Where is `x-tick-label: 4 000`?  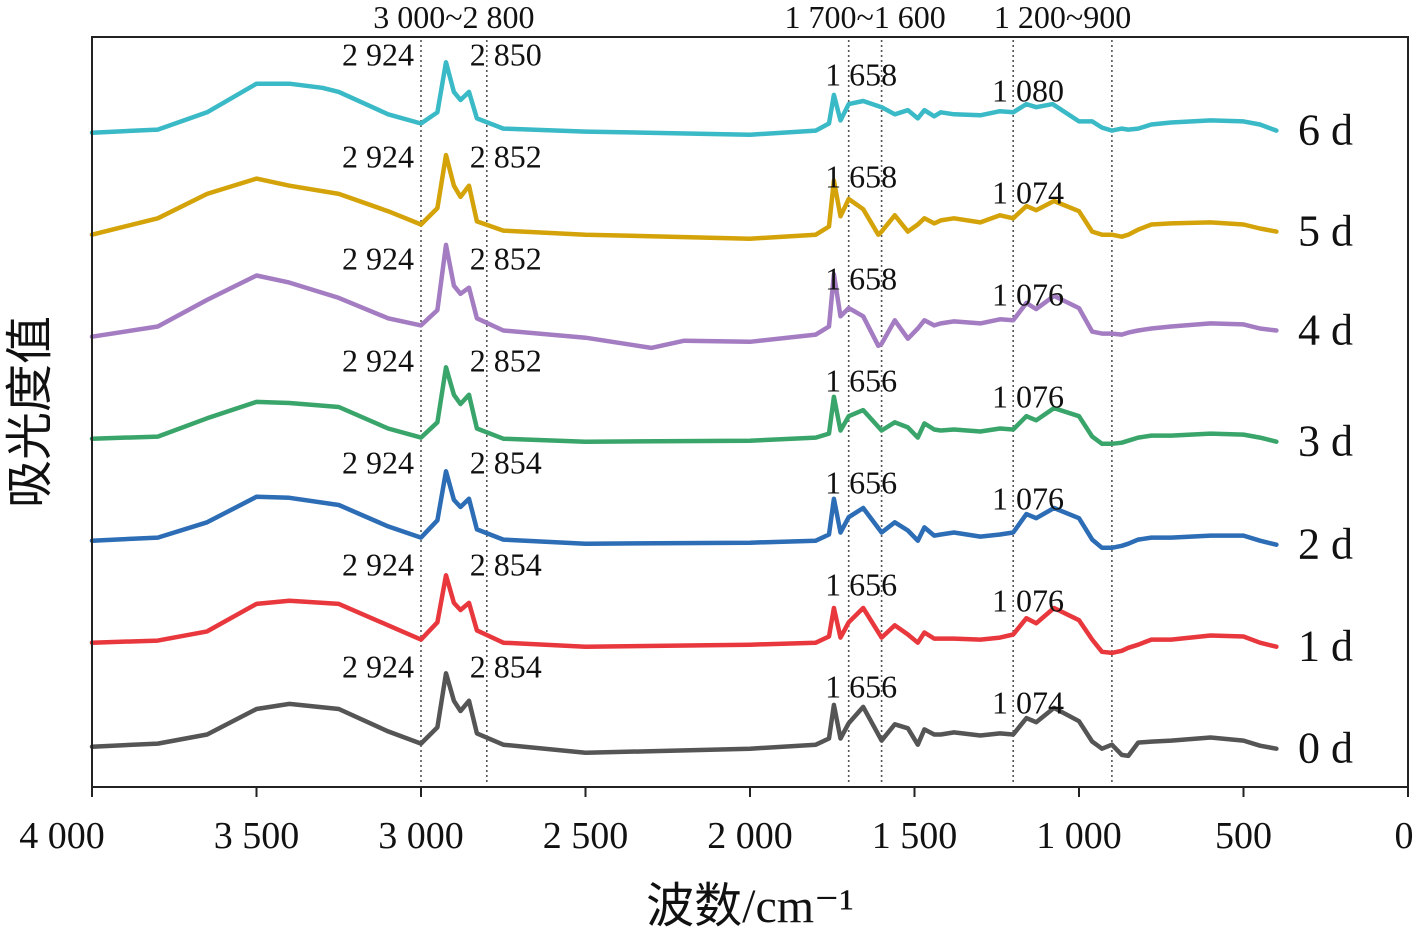 x-tick-label: 4 000 is located at coordinates (62, 836).